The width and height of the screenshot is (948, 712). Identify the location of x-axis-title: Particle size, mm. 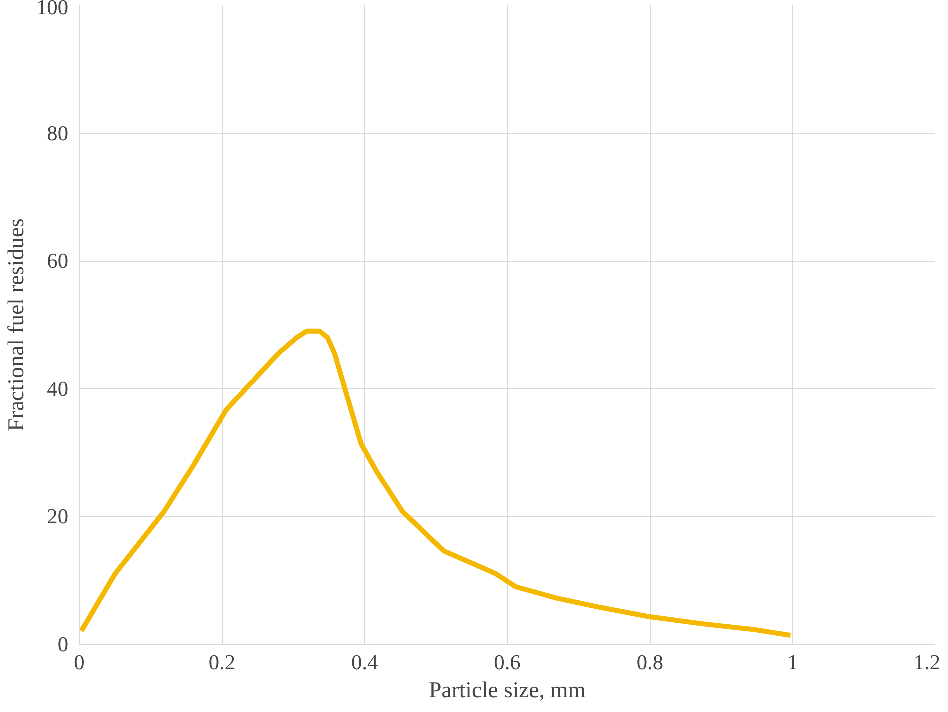
(507, 690).